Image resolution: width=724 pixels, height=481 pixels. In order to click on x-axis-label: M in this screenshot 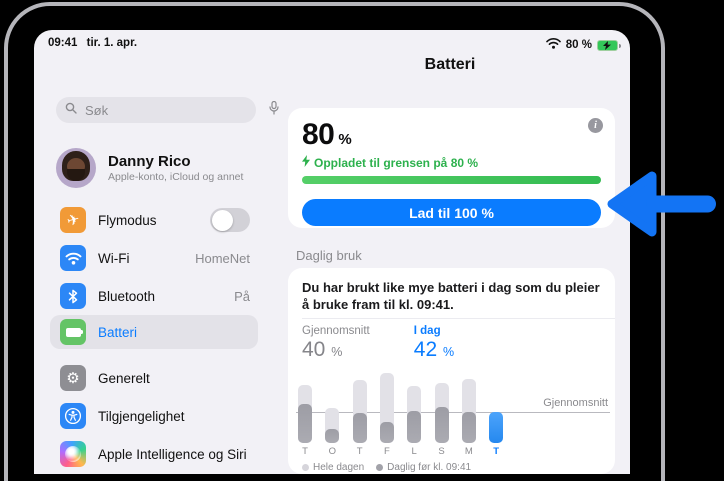, I will do `click(468, 451)`.